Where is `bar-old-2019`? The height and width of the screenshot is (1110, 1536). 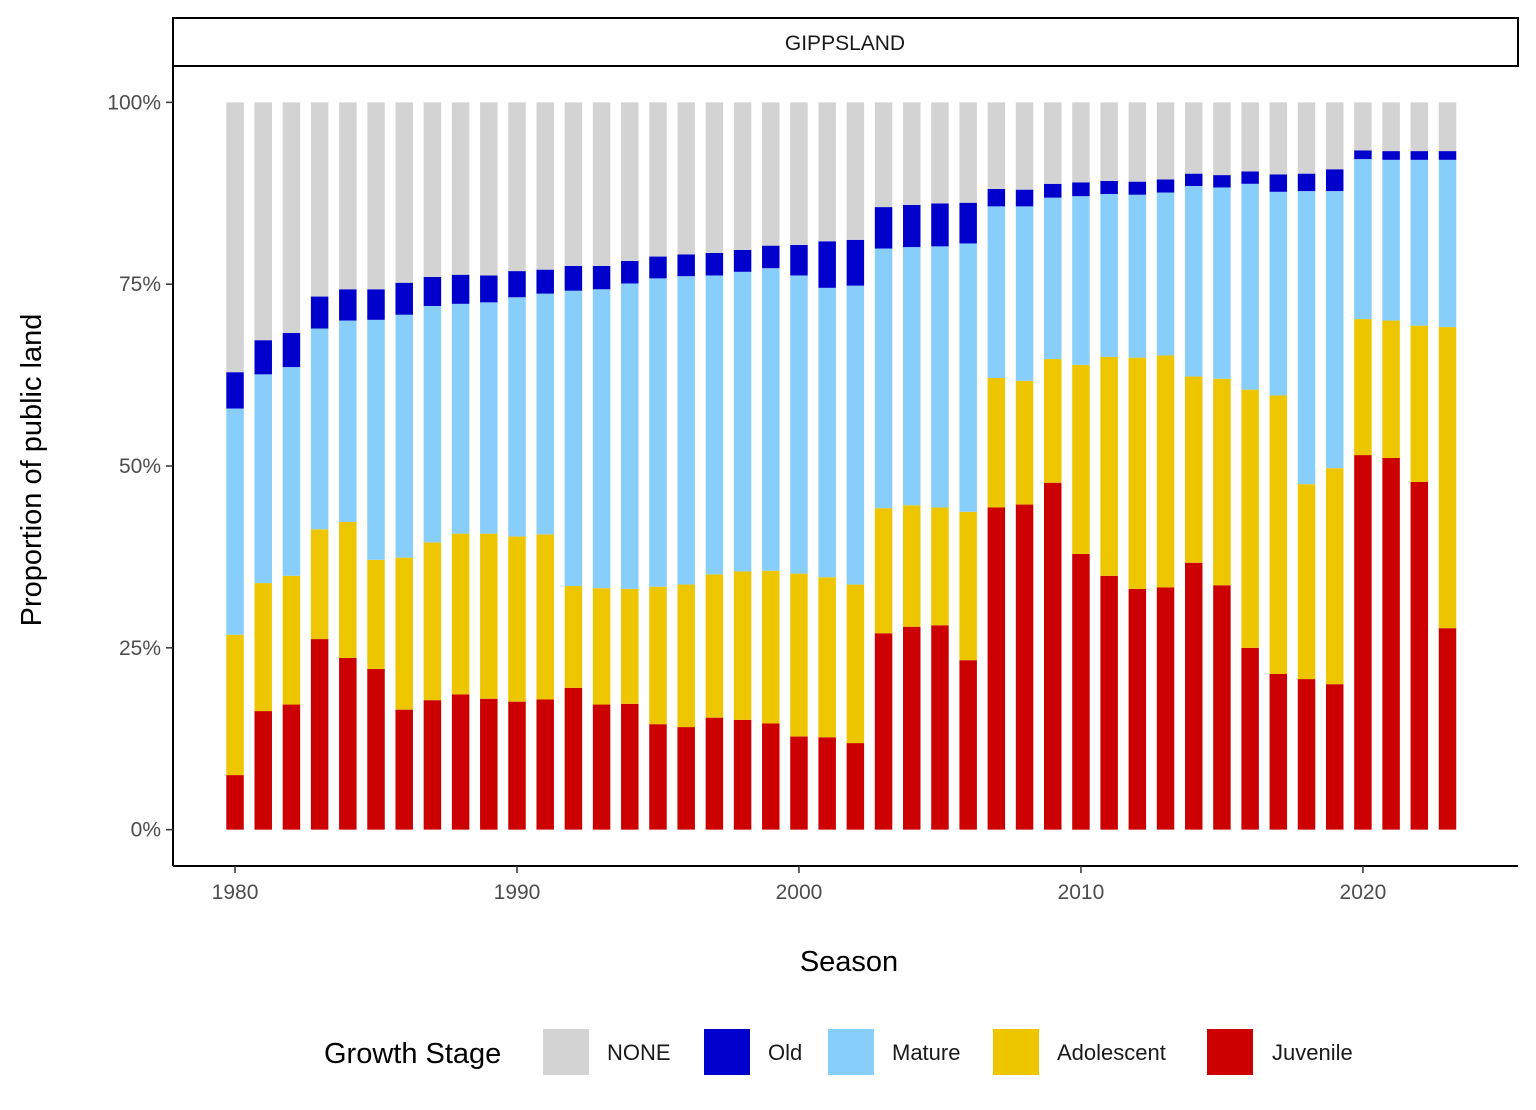 bar-old-2019 is located at coordinates (1334, 180).